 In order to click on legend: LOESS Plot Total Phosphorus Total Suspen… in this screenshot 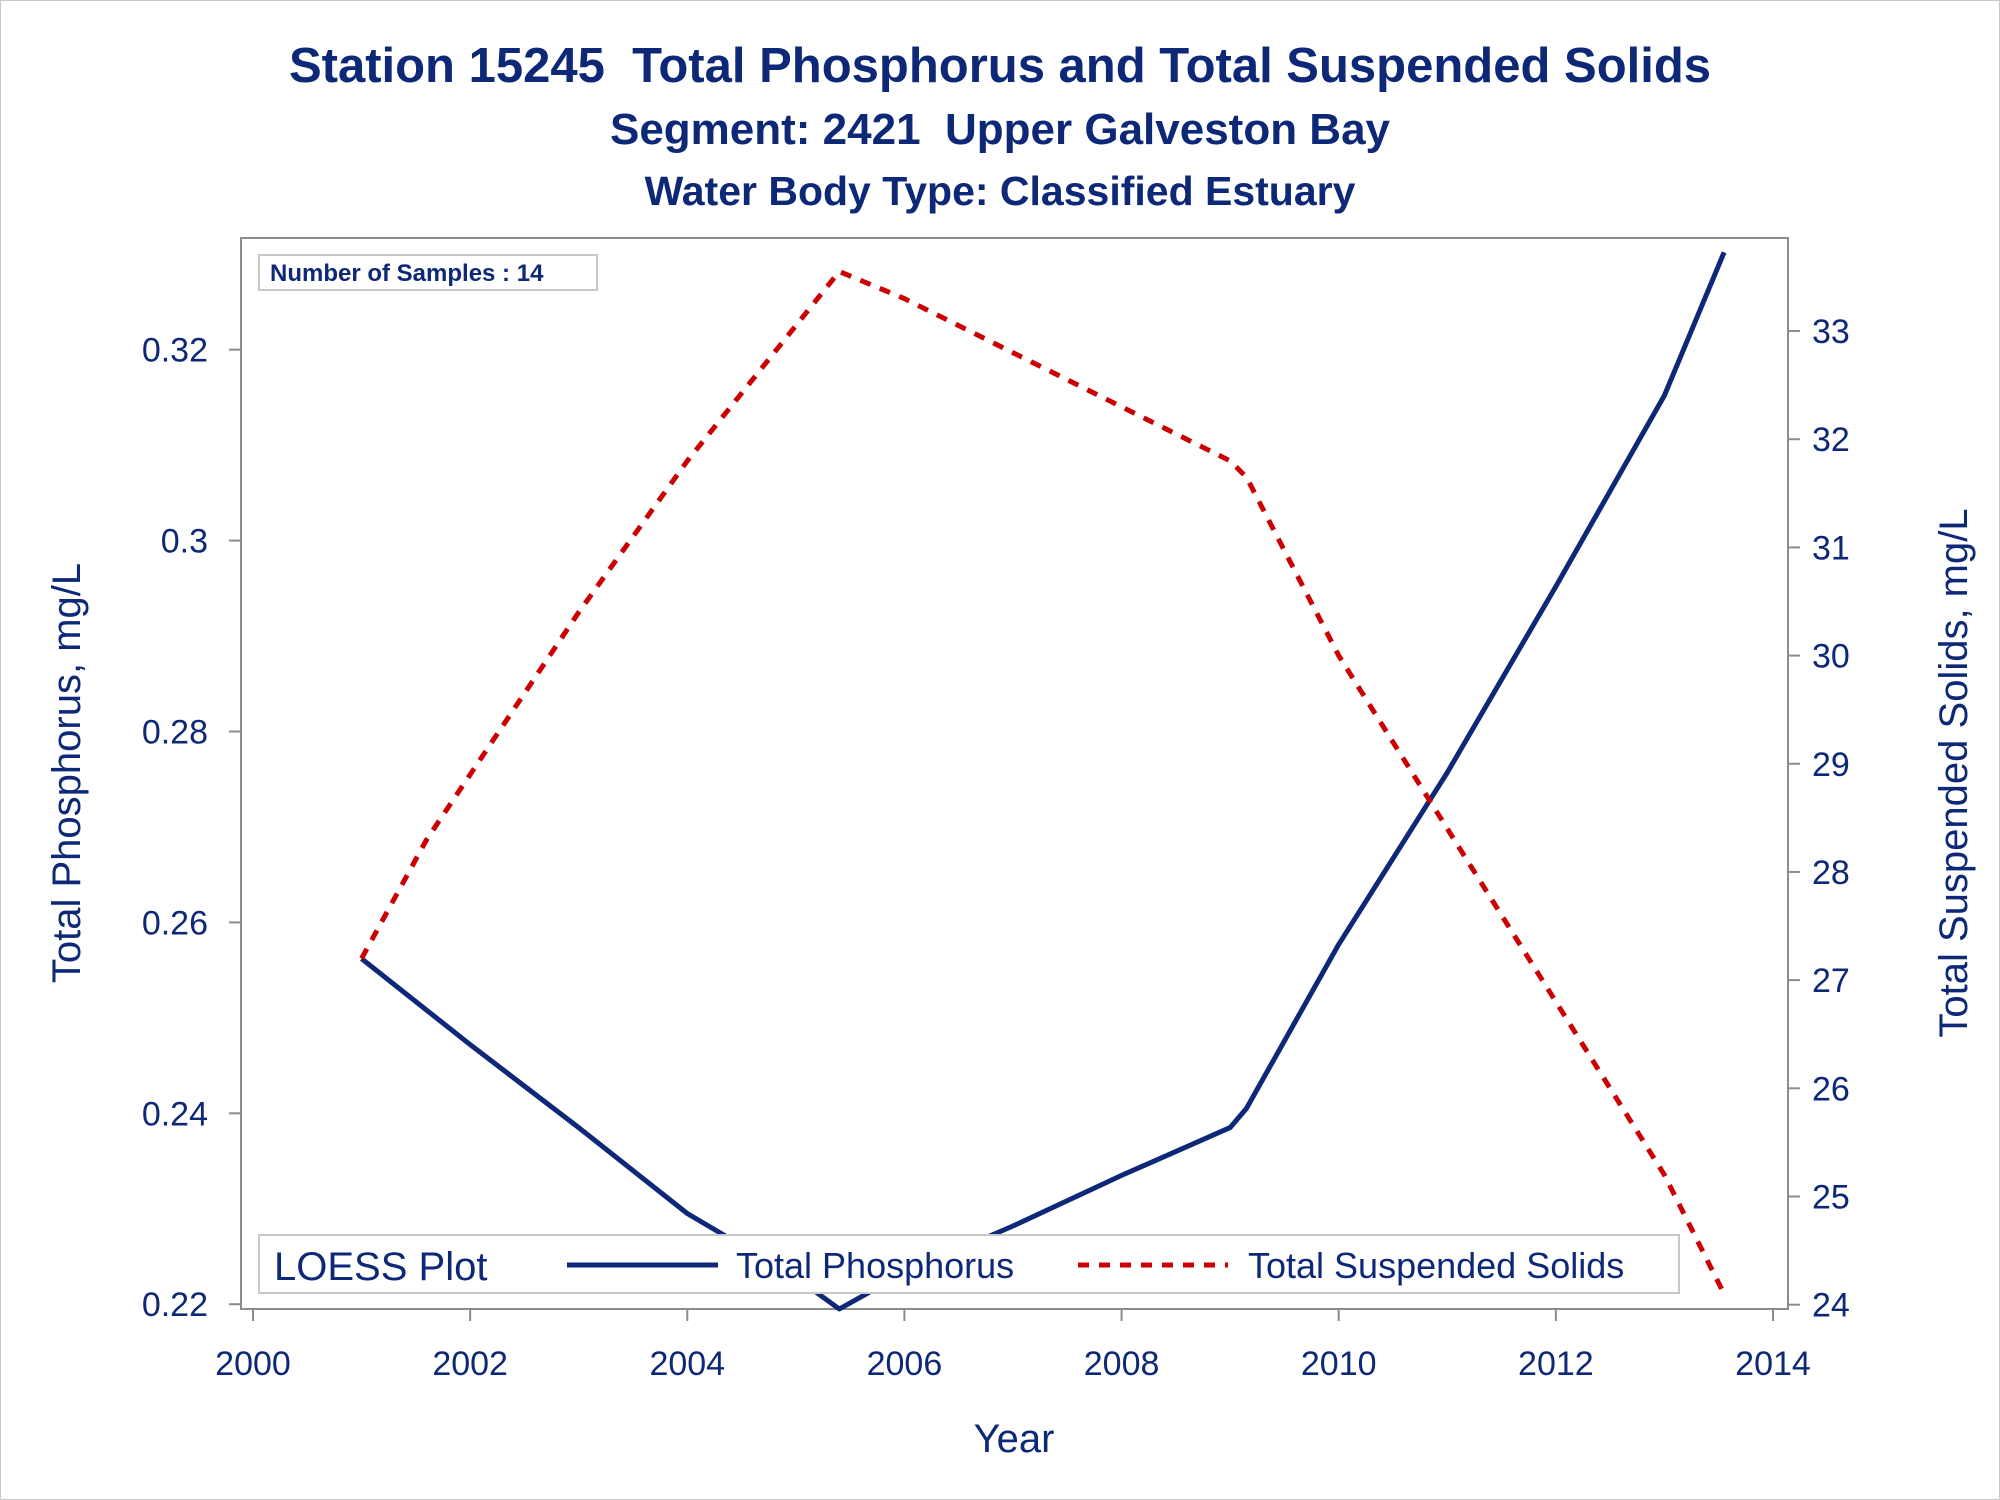, I will do `click(969, 1264)`.